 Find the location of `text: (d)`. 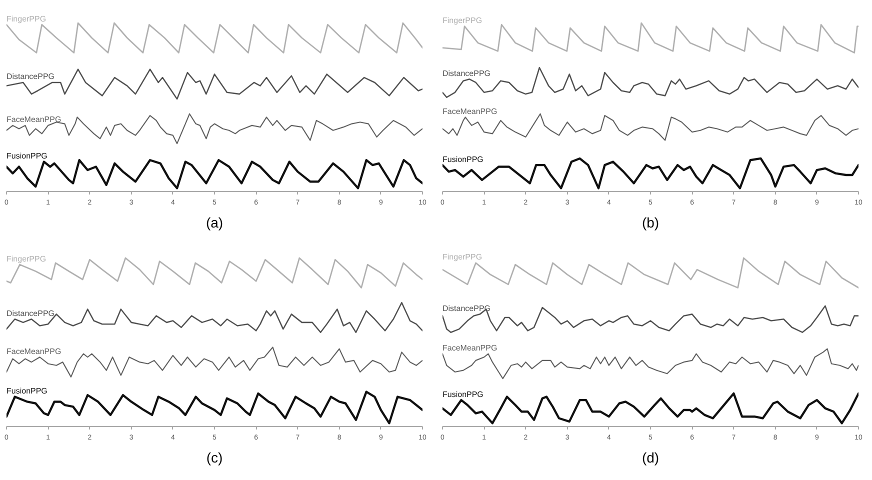

text: (d) is located at coordinates (651, 458).